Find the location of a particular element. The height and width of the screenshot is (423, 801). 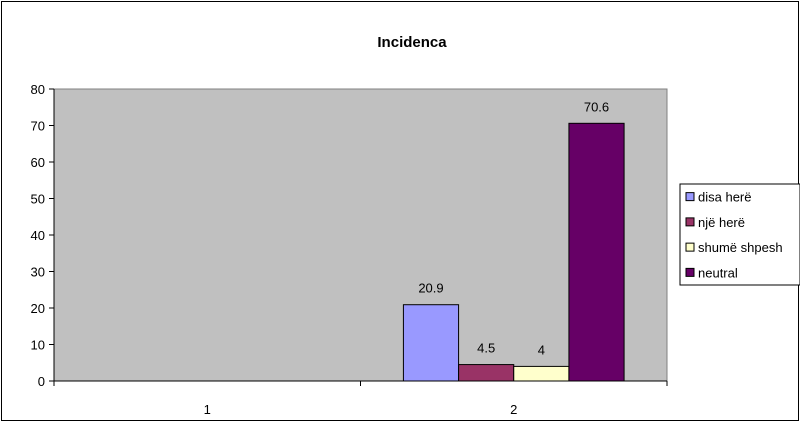

data-label: 20.9 is located at coordinates (430, 288).